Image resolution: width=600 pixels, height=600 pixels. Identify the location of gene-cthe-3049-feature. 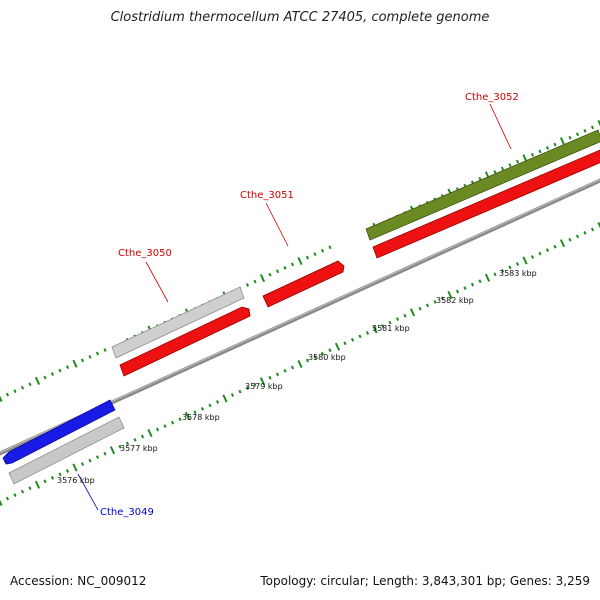
(59, 432).